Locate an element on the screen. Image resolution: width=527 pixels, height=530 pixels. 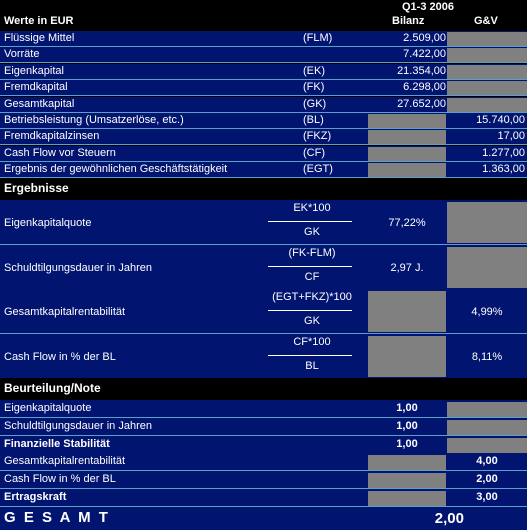
row-label: Gesamtkapital is located at coordinates (39, 104).